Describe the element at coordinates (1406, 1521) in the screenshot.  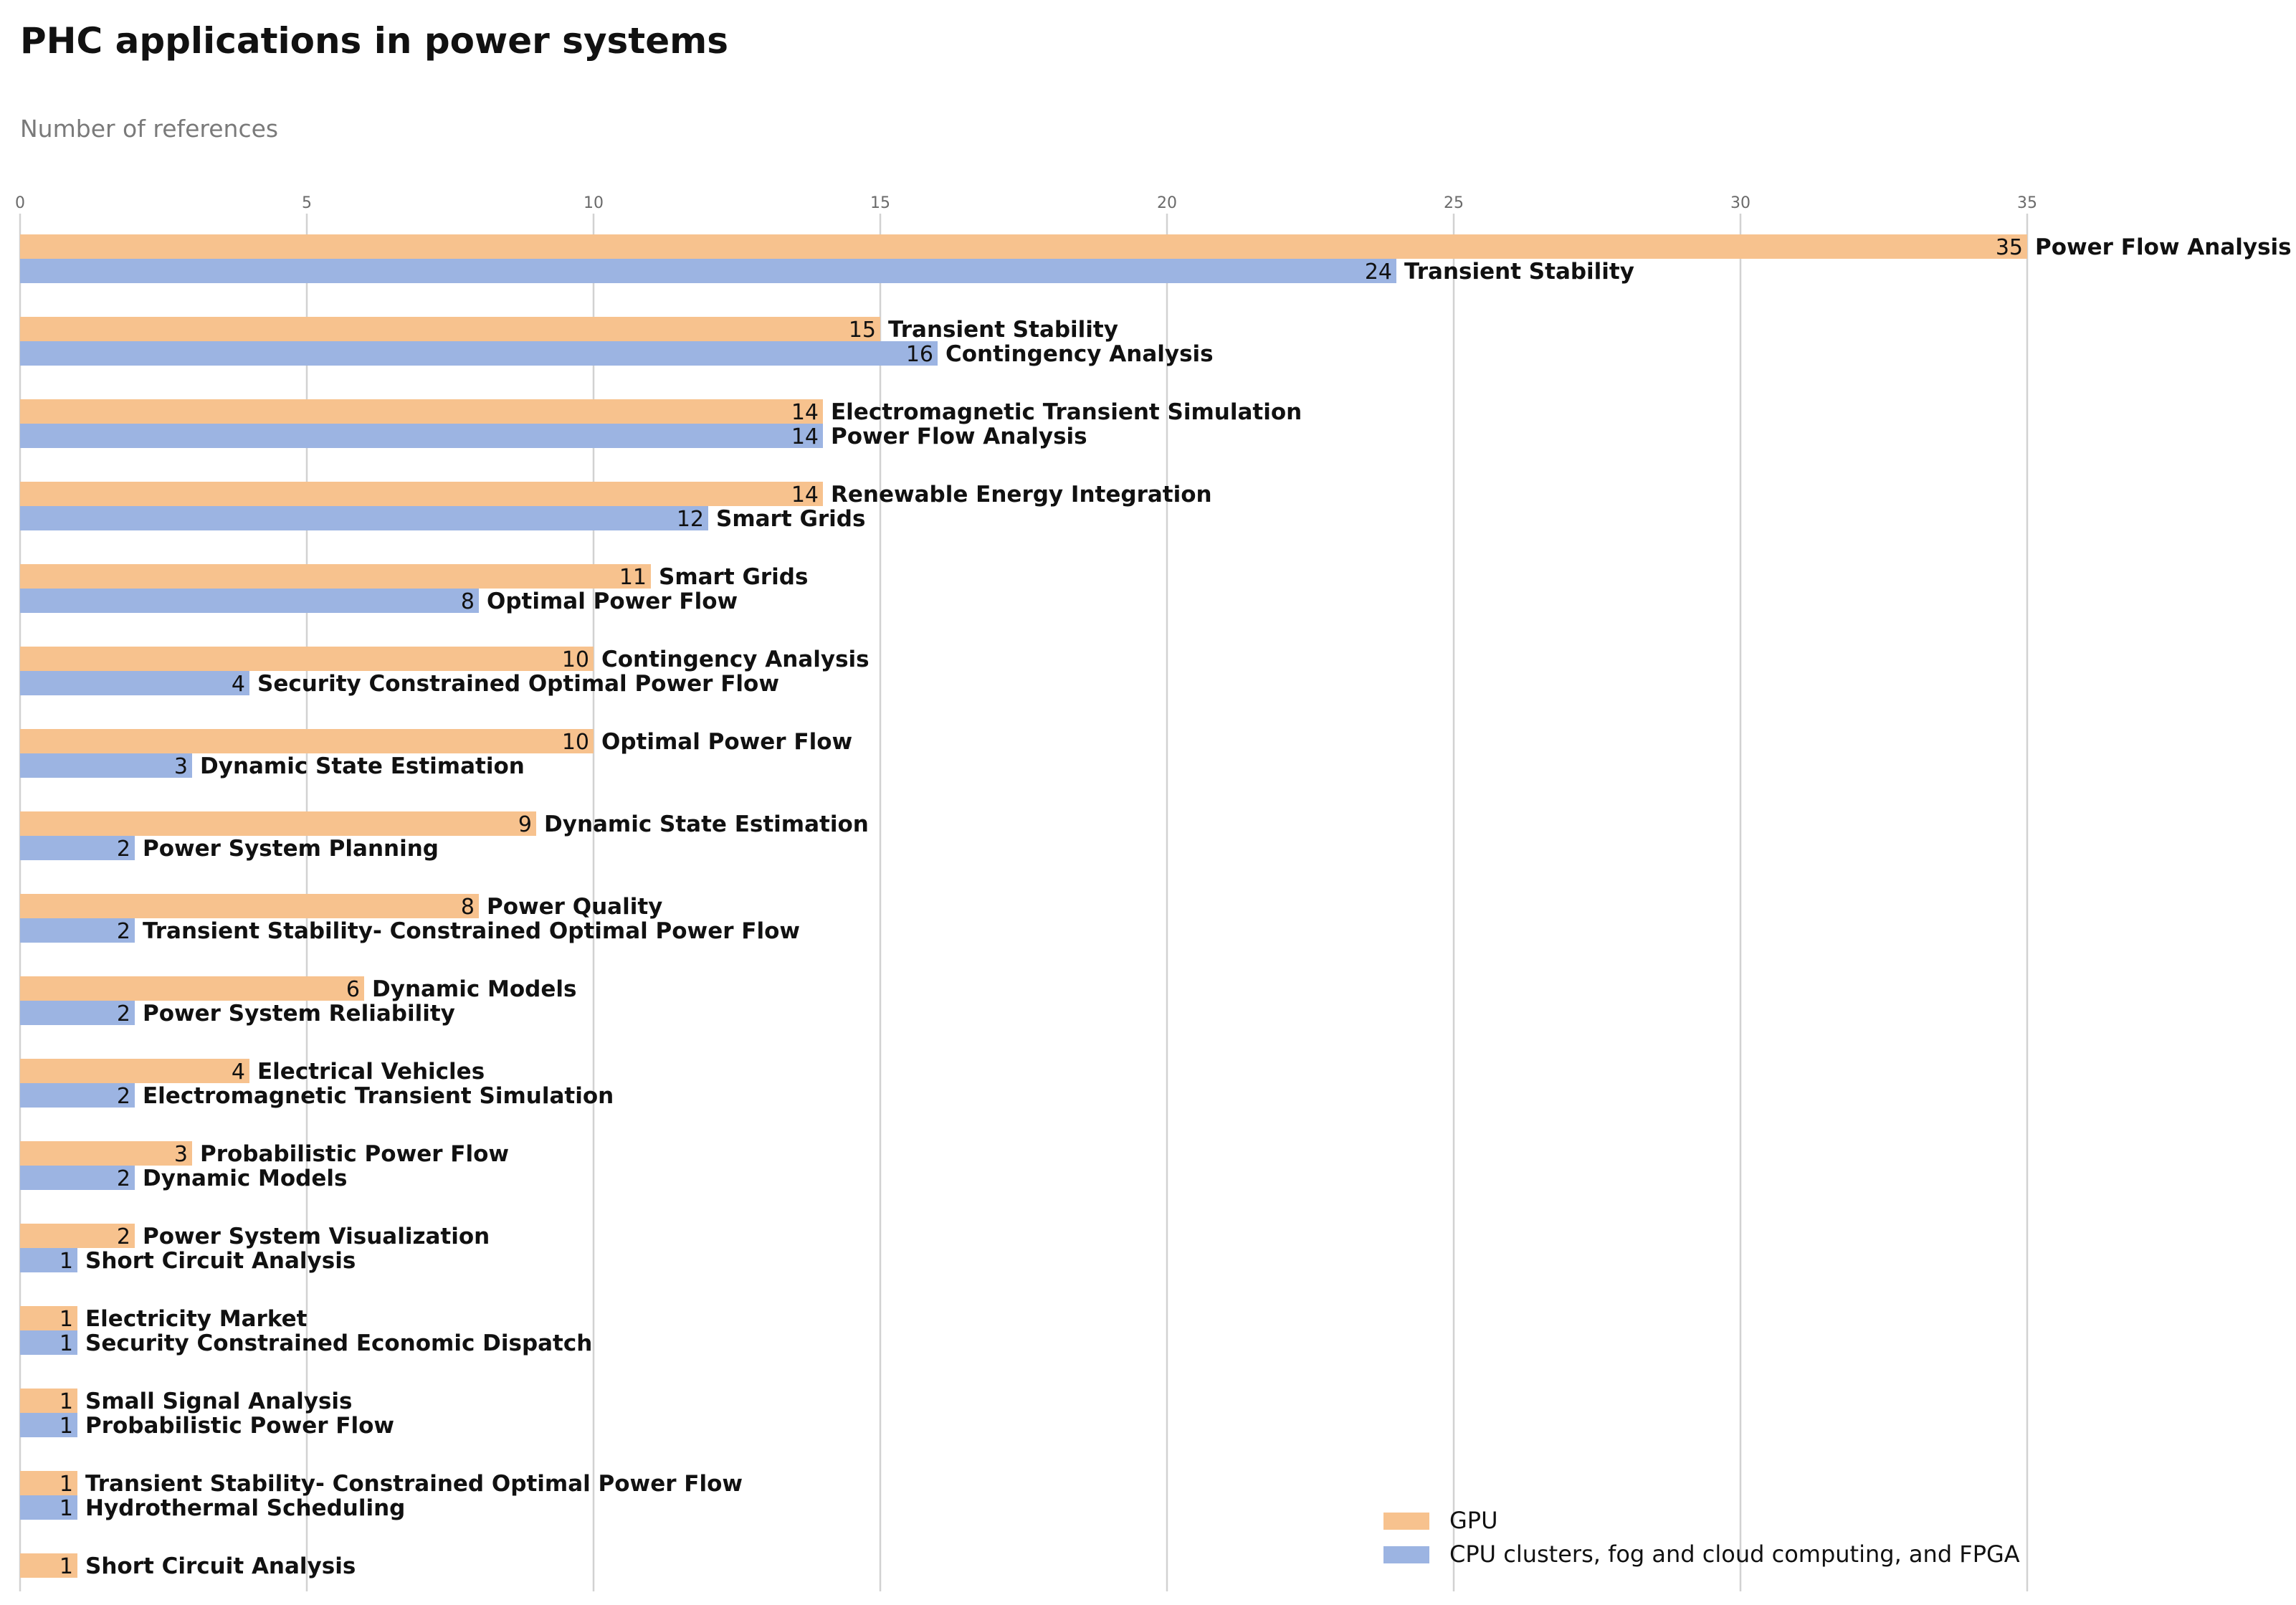
I see `legend-swatch-gpu` at that location.